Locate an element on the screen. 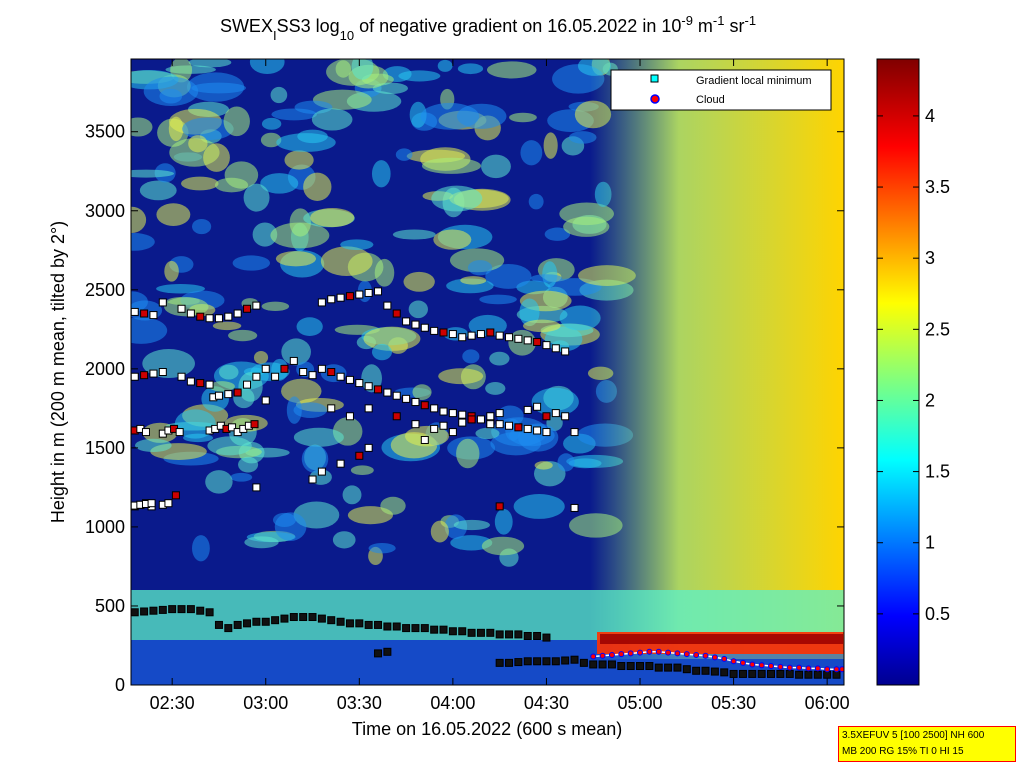 Image resolution: width=1023 pixels, height=767 pixels. colorbar-tick-label: 1.5 is located at coordinates (937, 472).